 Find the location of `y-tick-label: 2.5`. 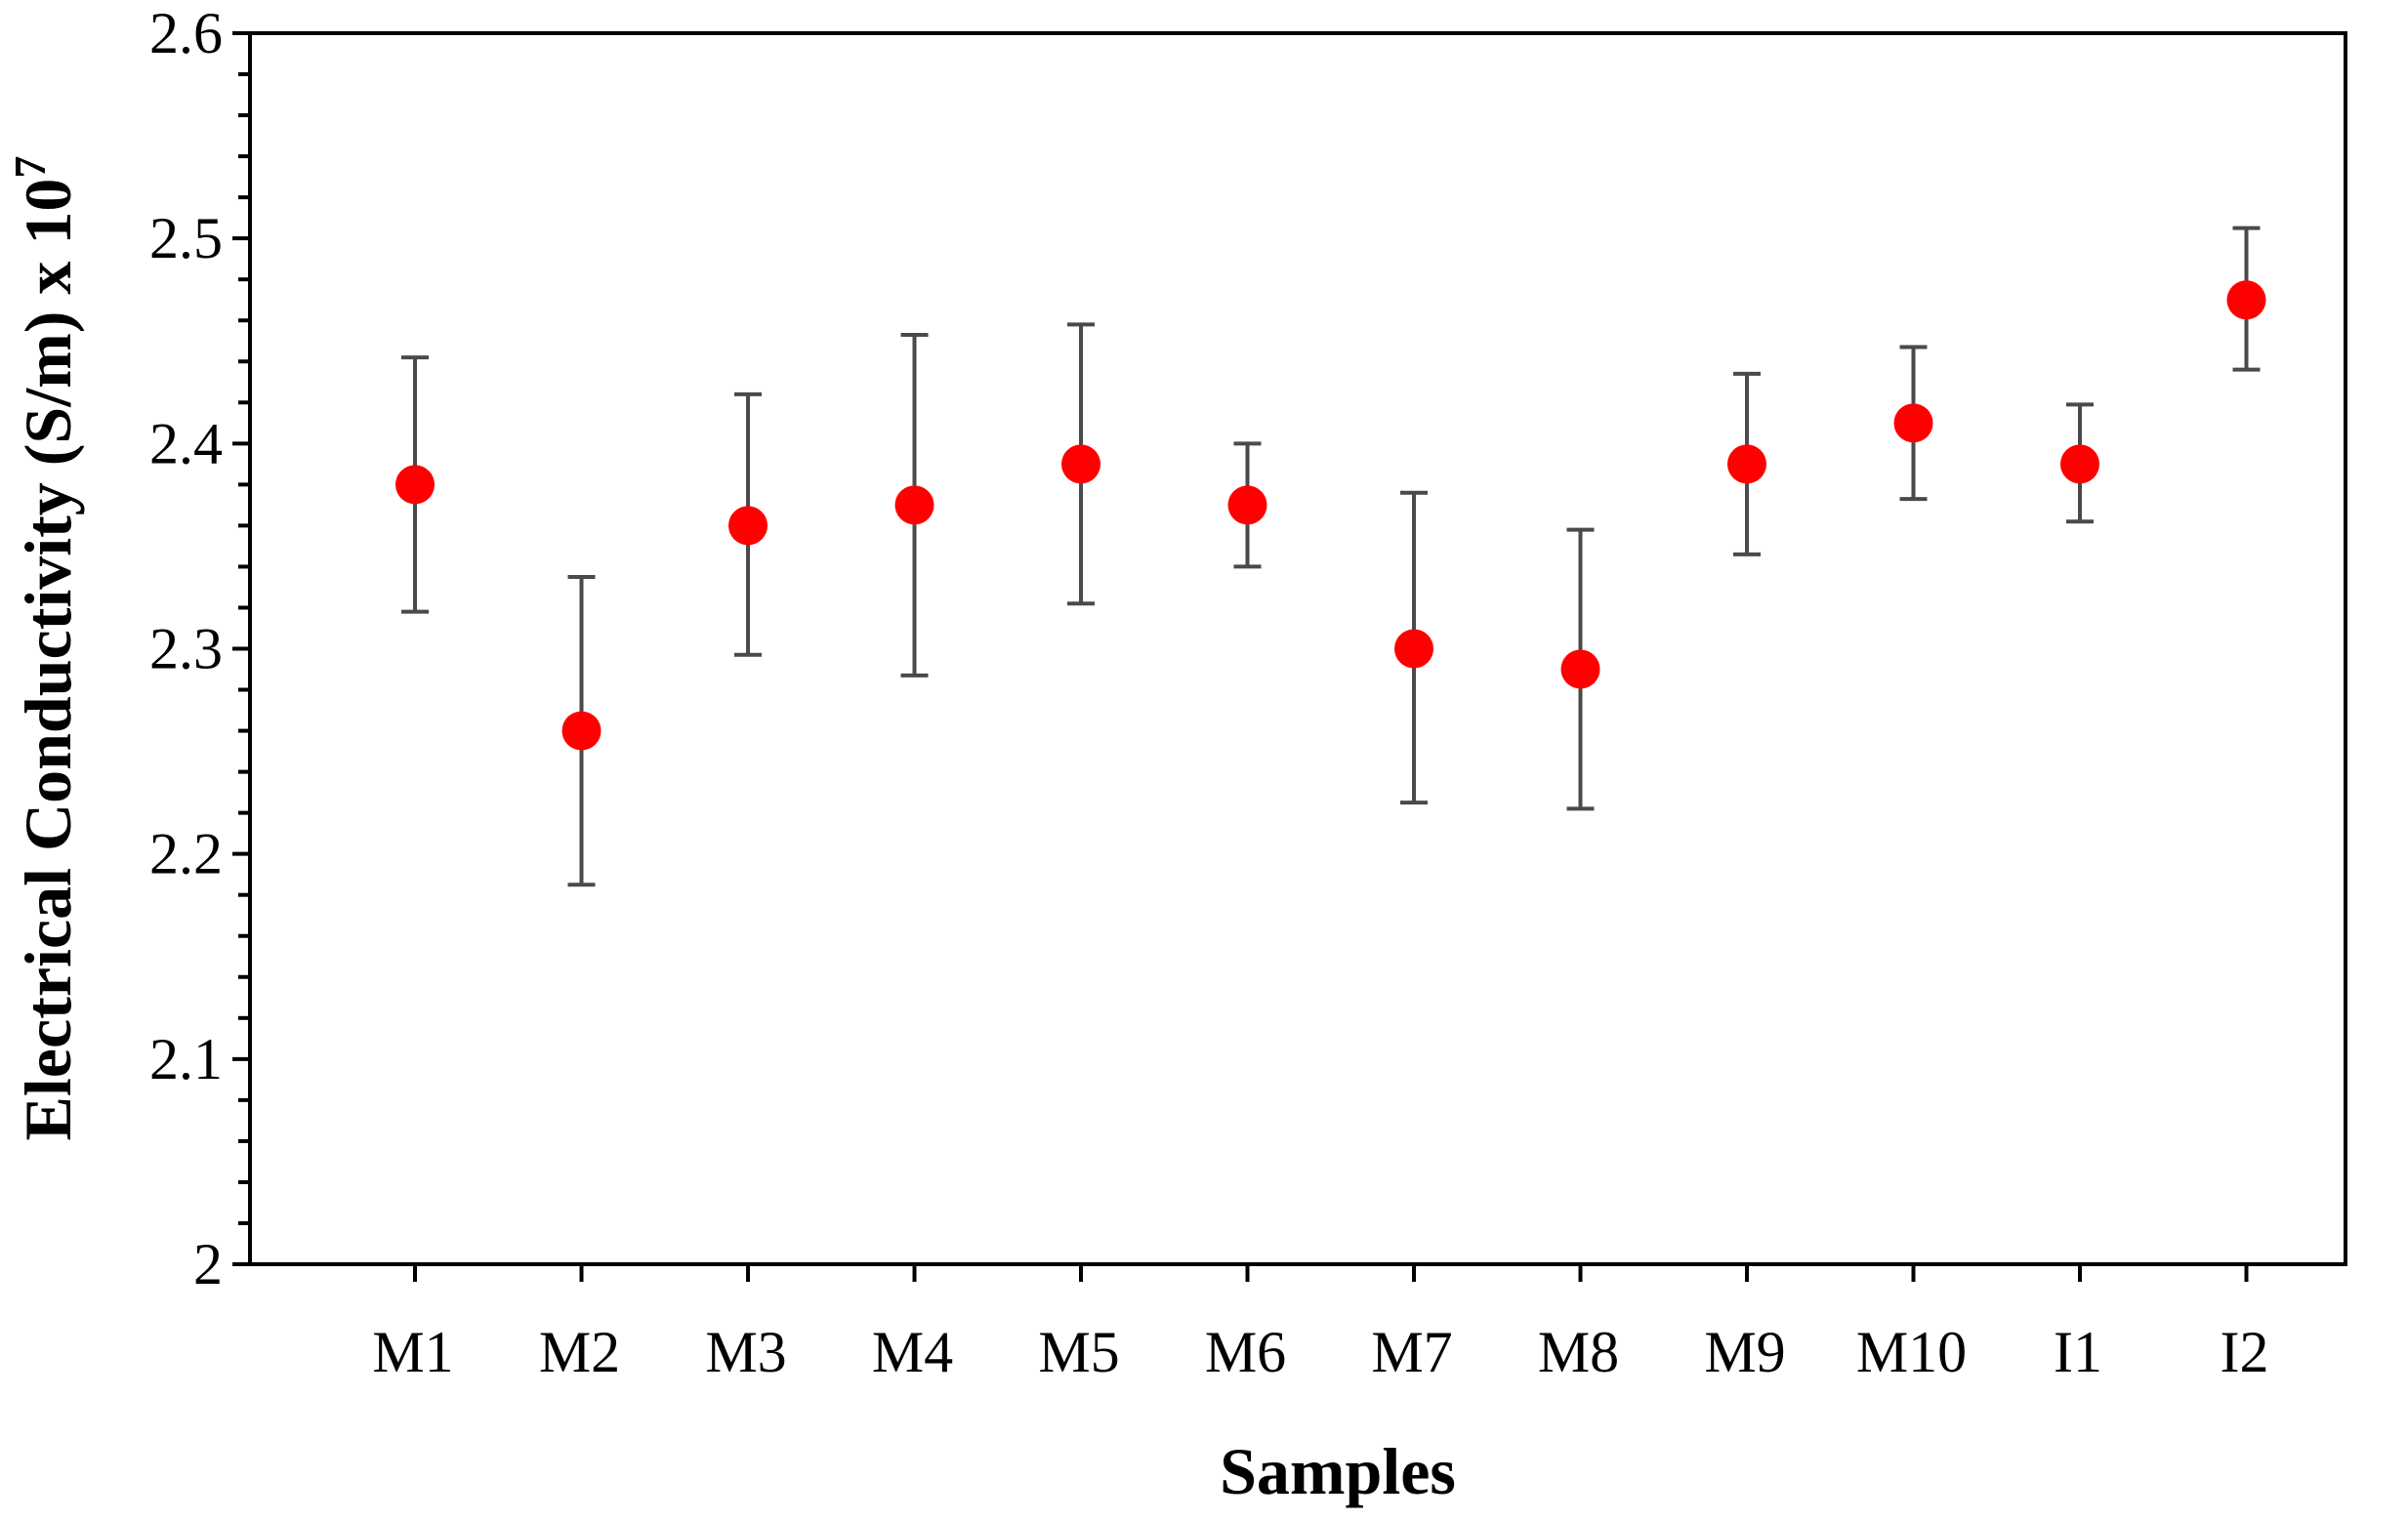

y-tick-label: 2.5 is located at coordinates (186, 238).